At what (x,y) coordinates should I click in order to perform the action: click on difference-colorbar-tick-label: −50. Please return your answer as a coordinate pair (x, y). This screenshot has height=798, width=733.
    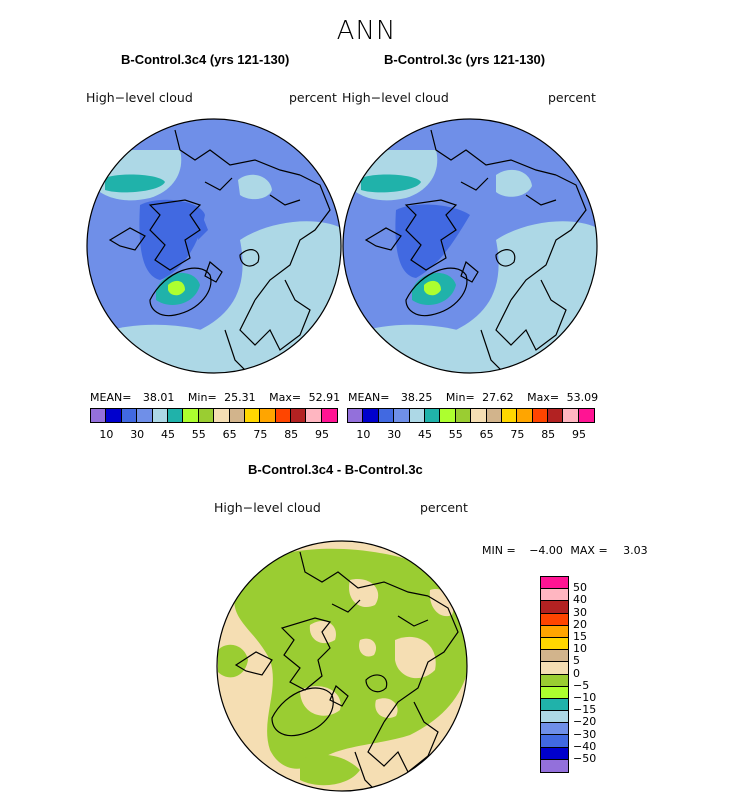
    Looking at the image, I should click on (585, 758).